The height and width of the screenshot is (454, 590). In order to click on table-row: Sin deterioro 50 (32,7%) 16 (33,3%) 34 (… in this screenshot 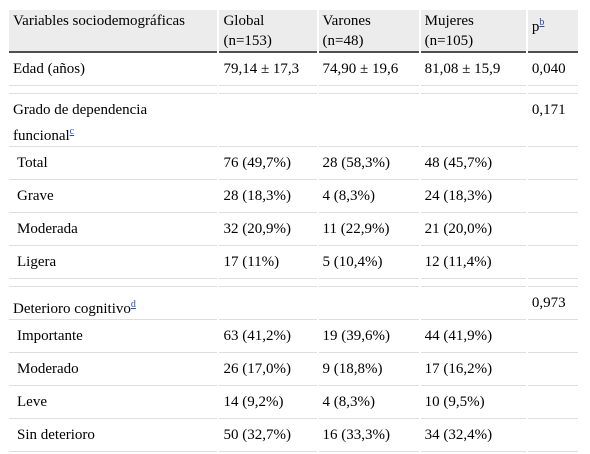, I will do `click(293, 436)`.